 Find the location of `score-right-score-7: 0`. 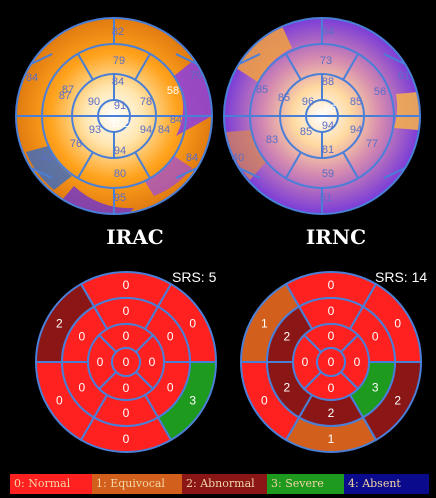

score-right-score-7: 0 is located at coordinates (331, 311).